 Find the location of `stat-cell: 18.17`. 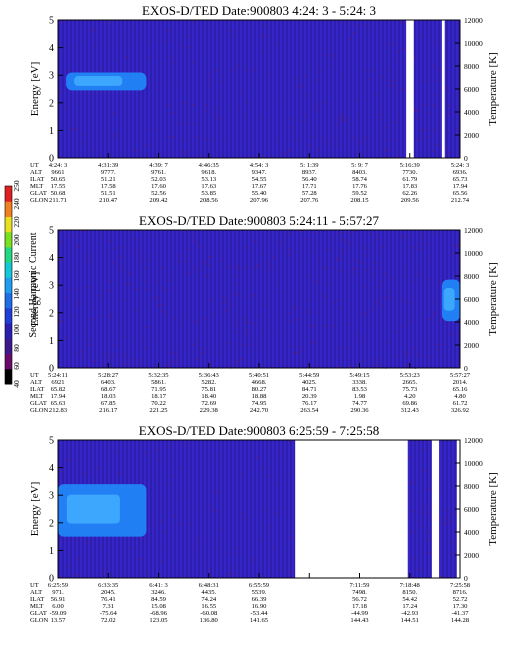

stat-cell: 18.17 is located at coordinates (159, 396).